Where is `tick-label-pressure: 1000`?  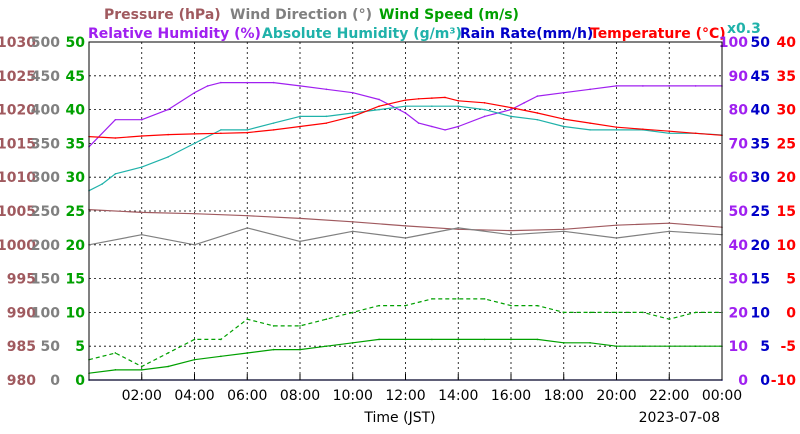 tick-label-pressure: 1000 is located at coordinates (18, 246).